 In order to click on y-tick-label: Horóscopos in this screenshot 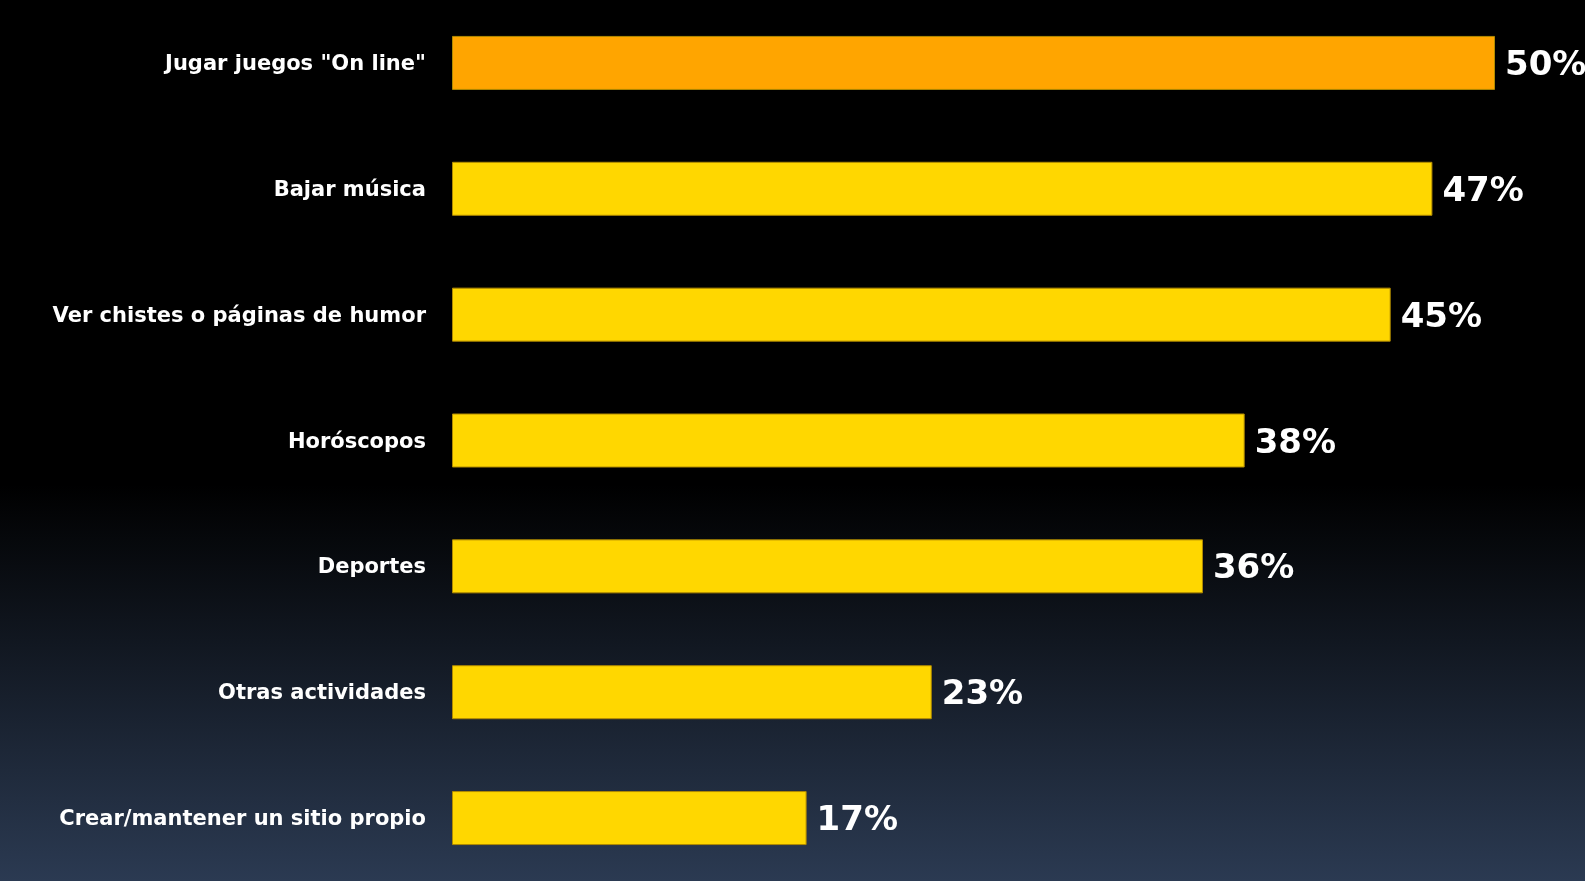, I will do `click(356, 440)`.